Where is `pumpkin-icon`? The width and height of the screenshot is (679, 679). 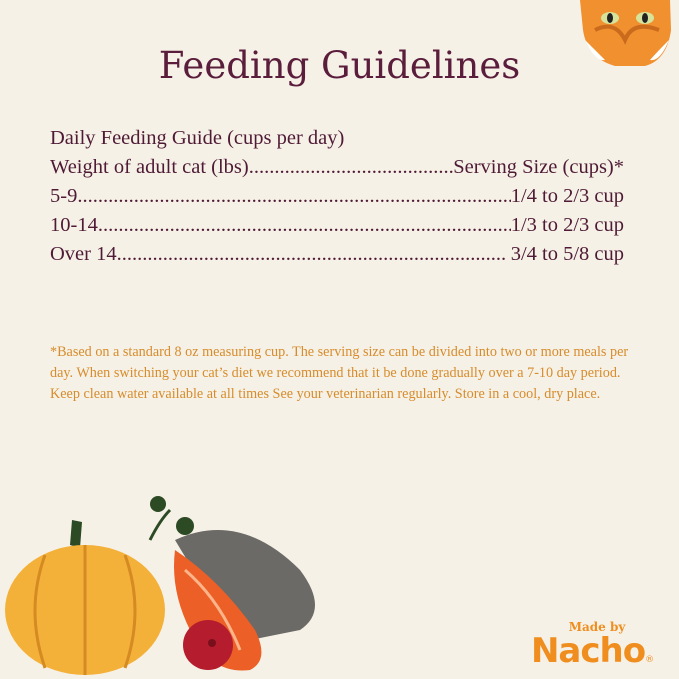 pumpkin-icon is located at coordinates (85, 597).